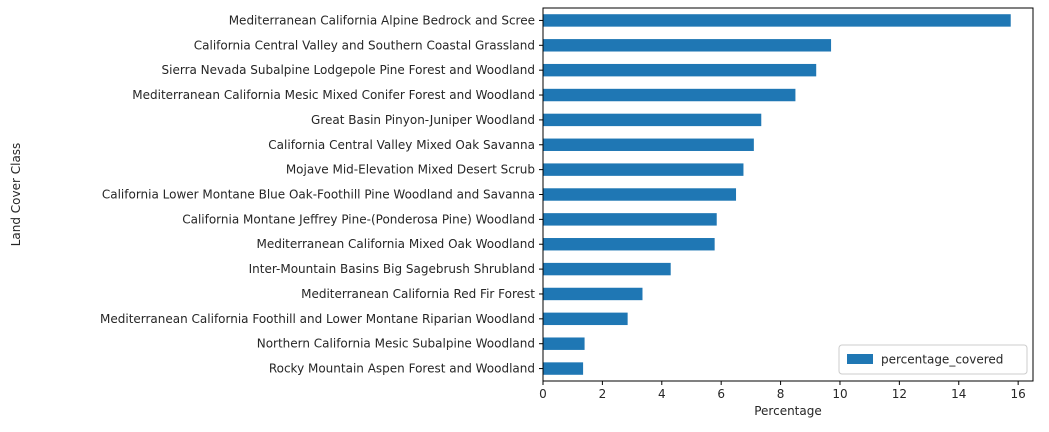 This screenshot has width=1049, height=432. Describe the element at coordinates (662, 394) in the screenshot. I see `x-tick-label: 4` at that location.